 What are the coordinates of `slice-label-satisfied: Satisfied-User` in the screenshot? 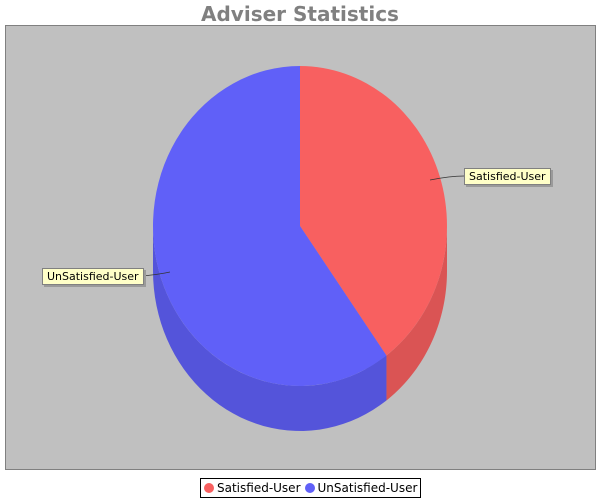 It's located at (507, 176).